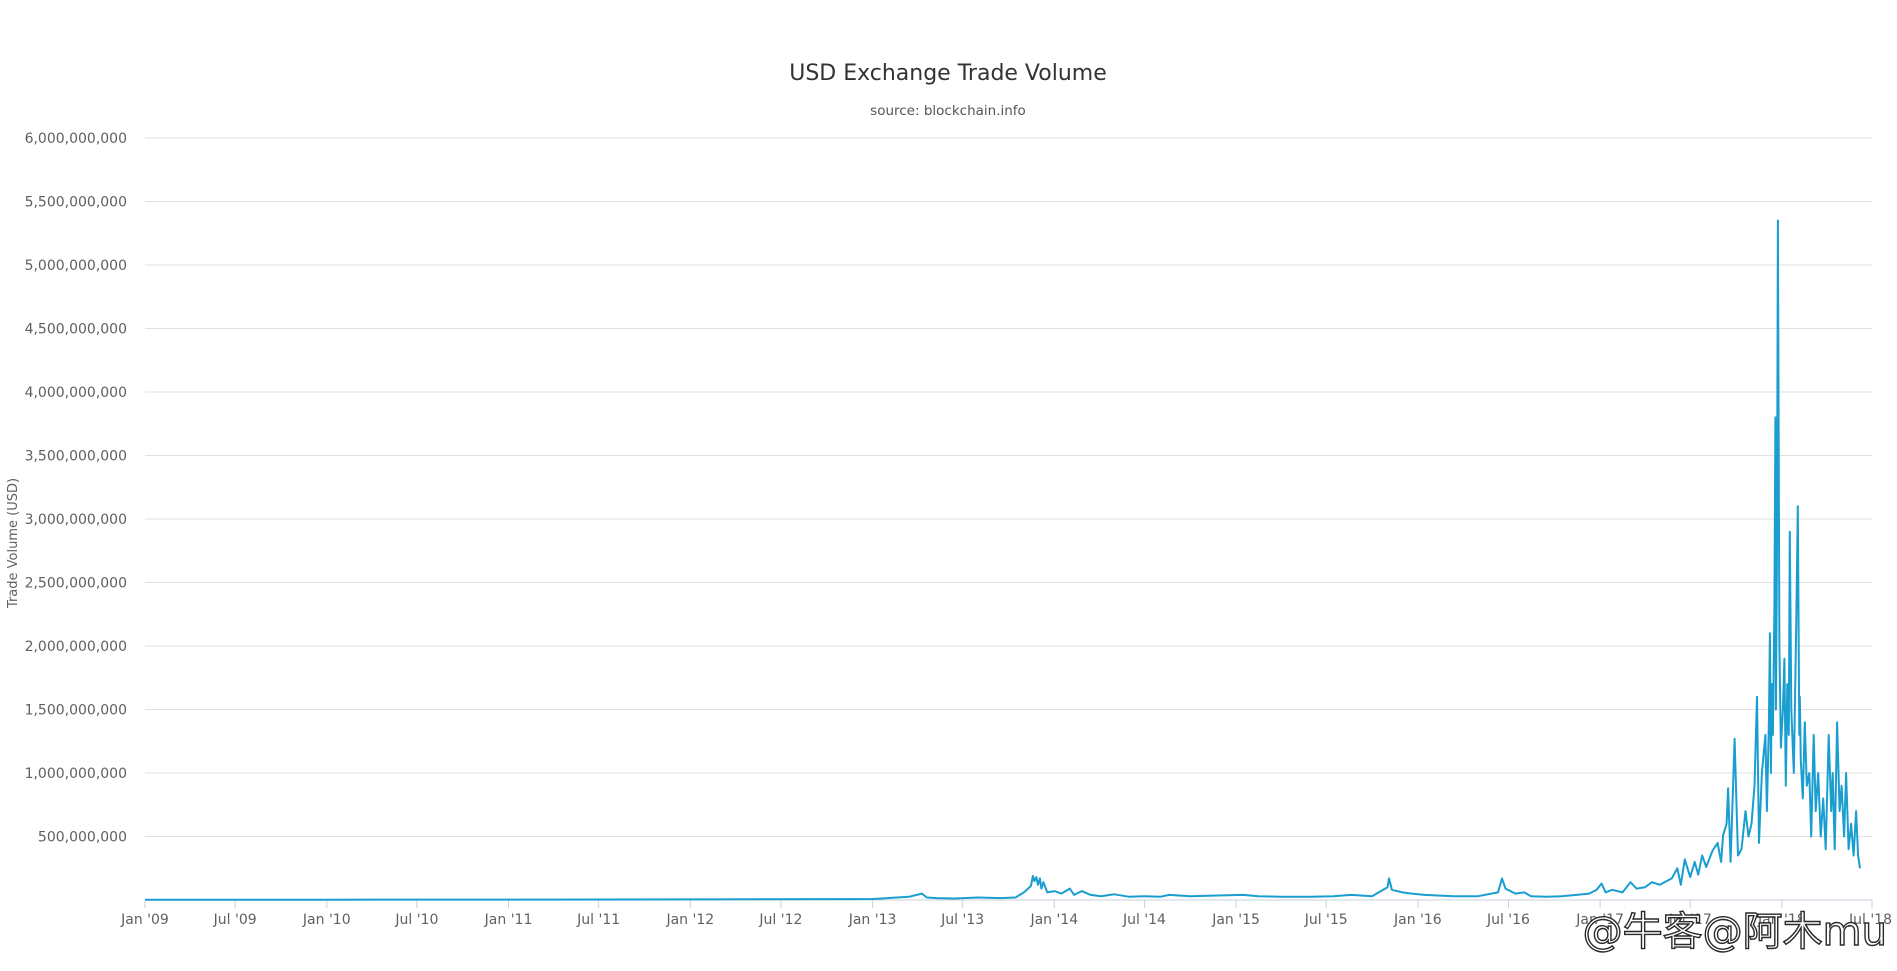 This screenshot has width=1897, height=971. Describe the element at coordinates (326, 920) in the screenshot. I see `x-tick-label: Jan '10` at that location.